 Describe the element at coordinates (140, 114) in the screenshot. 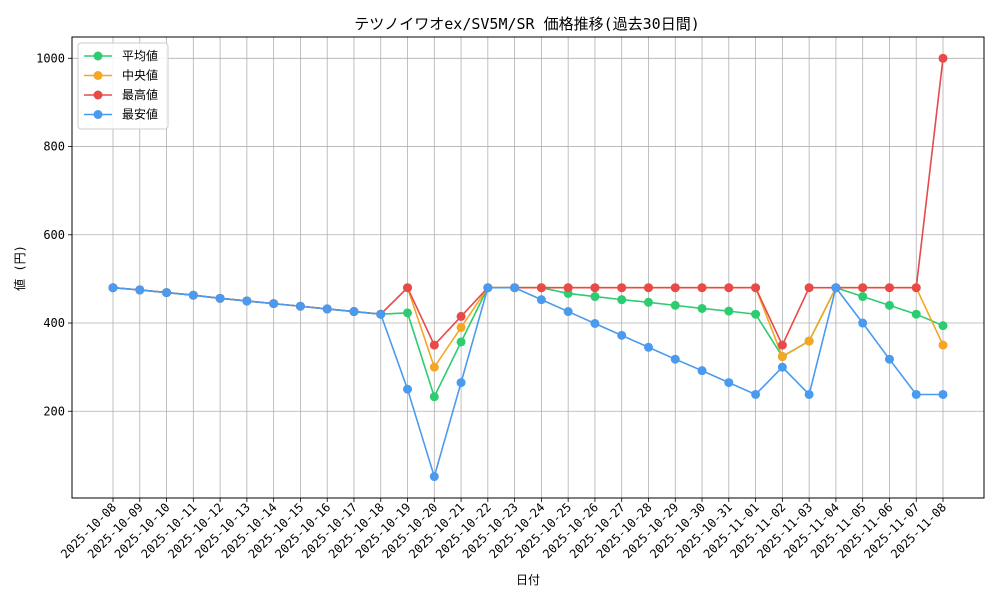

I see `legend-label: 最安値` at that location.